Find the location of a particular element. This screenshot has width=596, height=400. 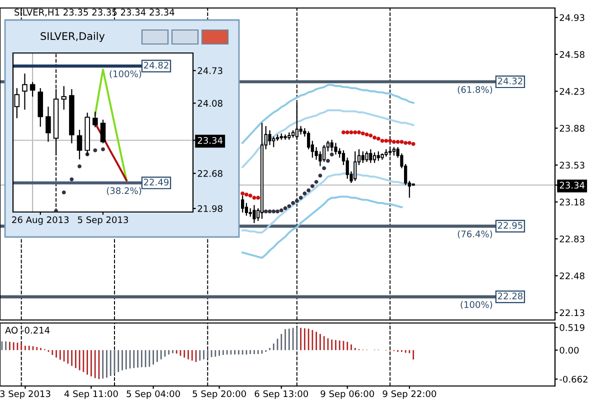

y-tick-label: 22.13 is located at coordinates (572, 312).